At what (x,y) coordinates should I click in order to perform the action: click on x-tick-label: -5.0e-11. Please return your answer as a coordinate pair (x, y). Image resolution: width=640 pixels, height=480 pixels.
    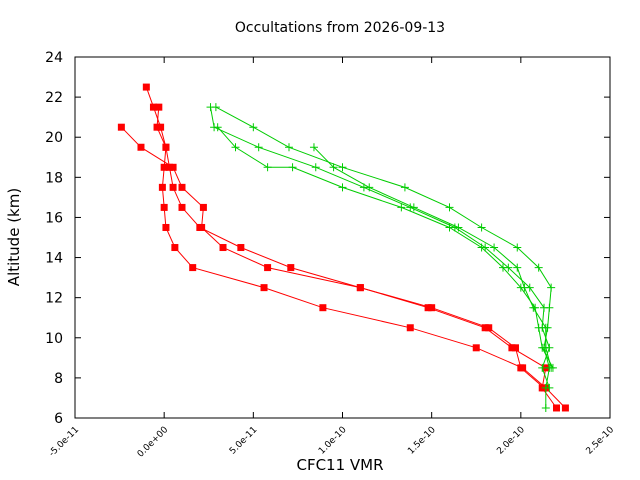
    Looking at the image, I should click on (64, 442).